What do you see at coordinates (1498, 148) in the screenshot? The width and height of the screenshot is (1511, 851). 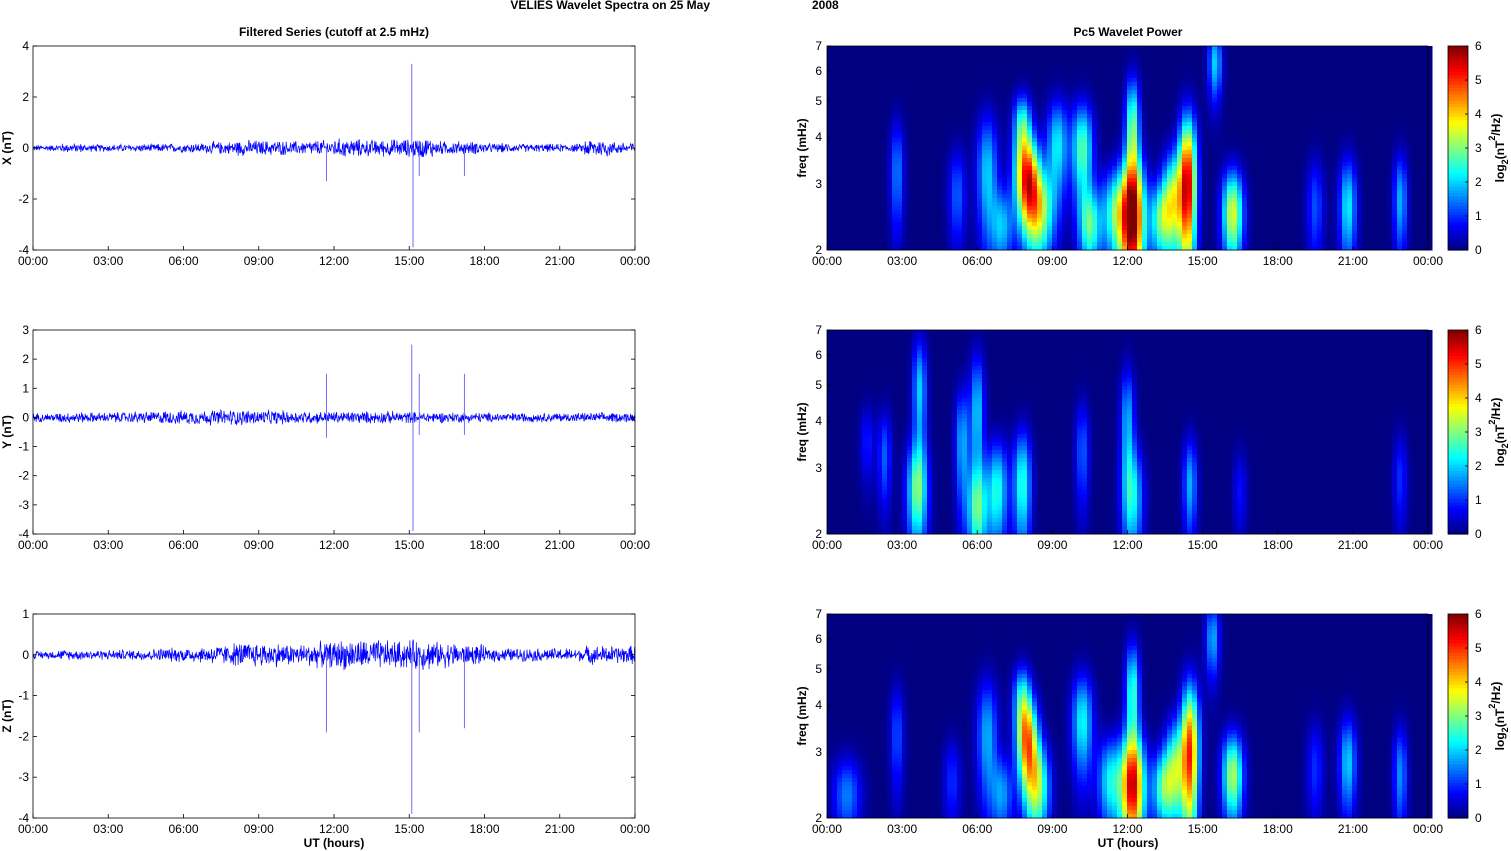 I see `colorbar-label: log2(nT2/Hz)` at bounding box center [1498, 148].